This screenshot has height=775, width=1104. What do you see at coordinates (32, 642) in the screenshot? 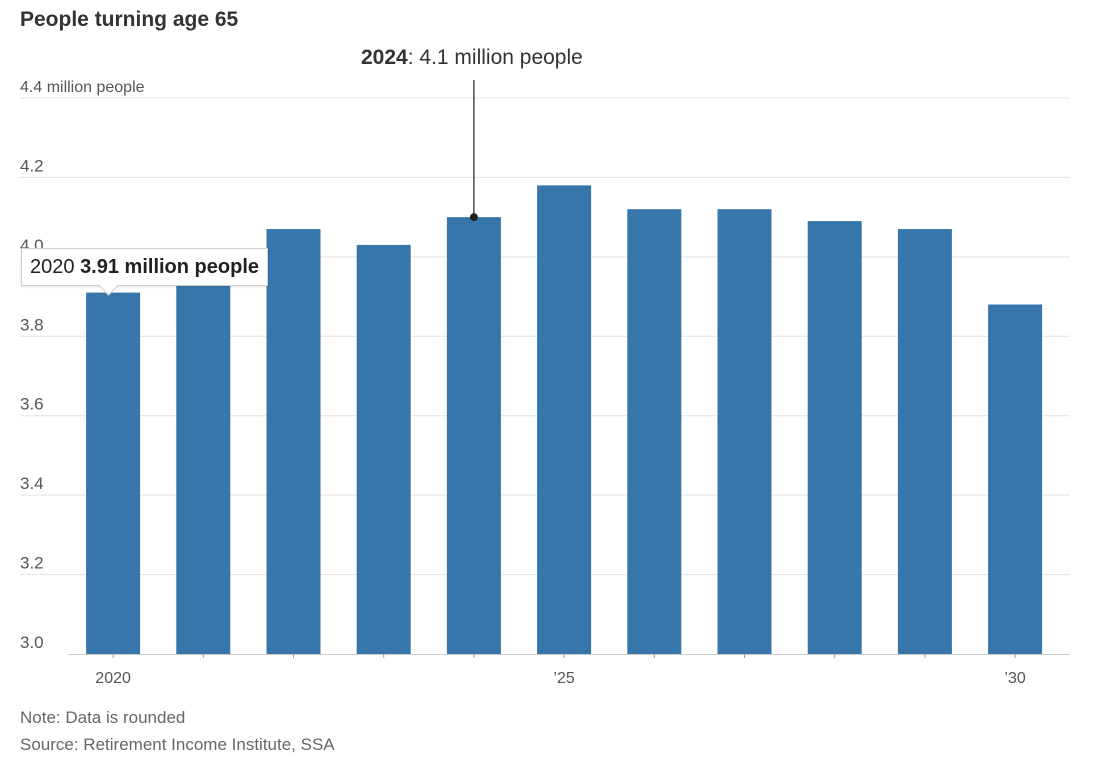
I see `y-tick-label: 3.0` at bounding box center [32, 642].